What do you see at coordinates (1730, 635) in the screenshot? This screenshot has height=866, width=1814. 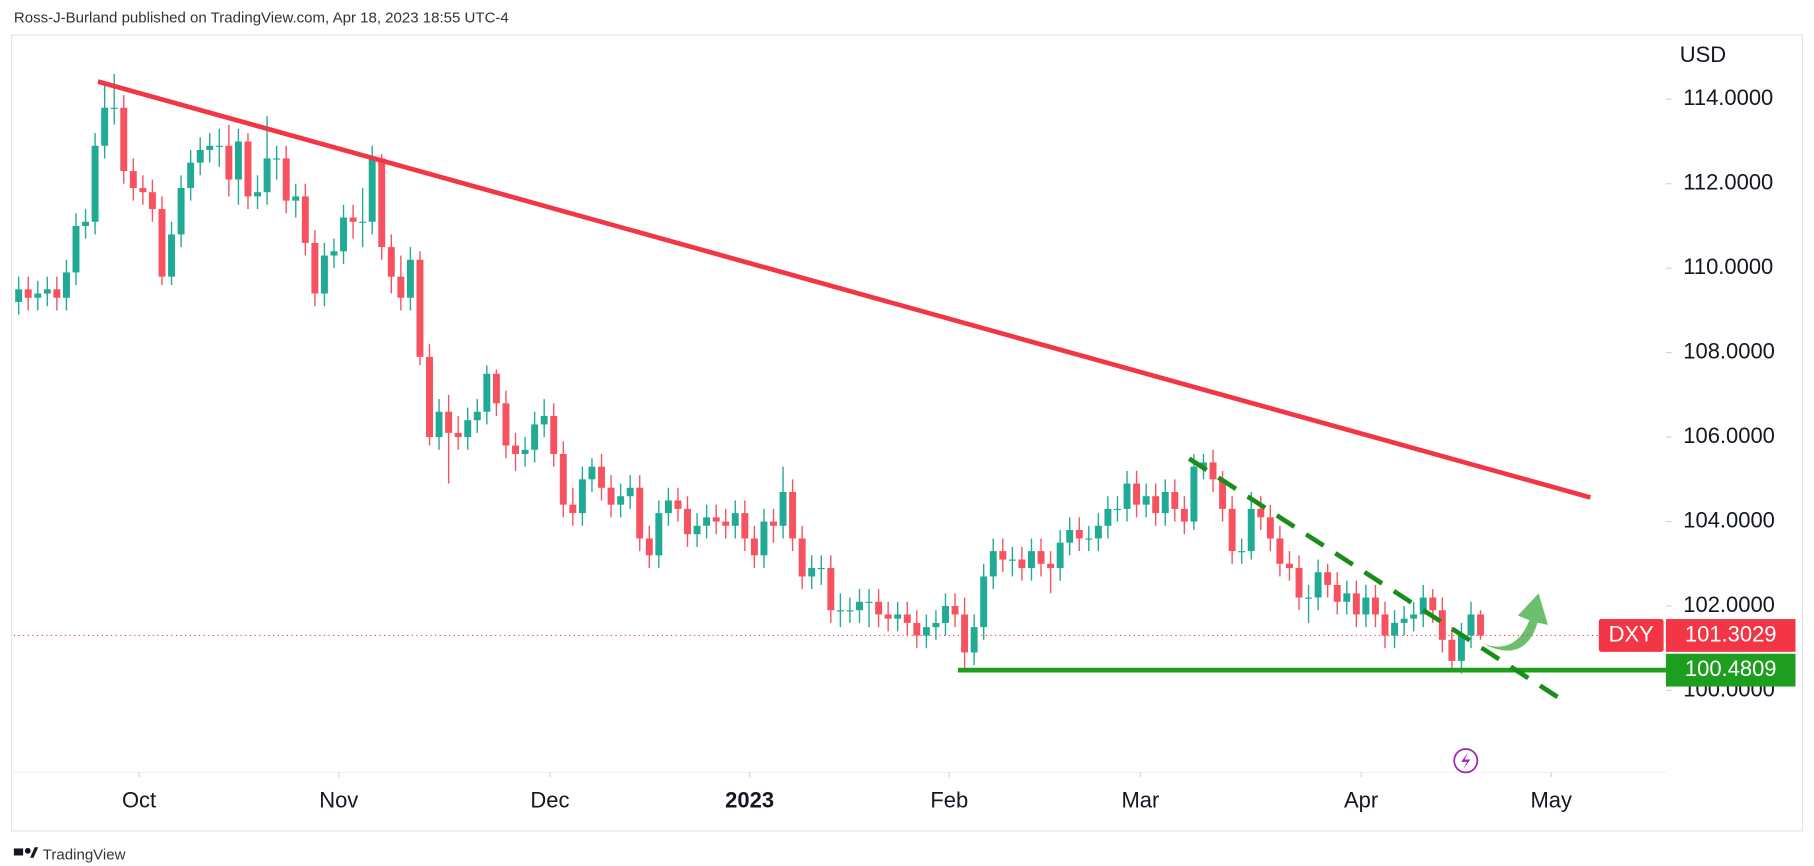 I see `last-price-box` at bounding box center [1730, 635].